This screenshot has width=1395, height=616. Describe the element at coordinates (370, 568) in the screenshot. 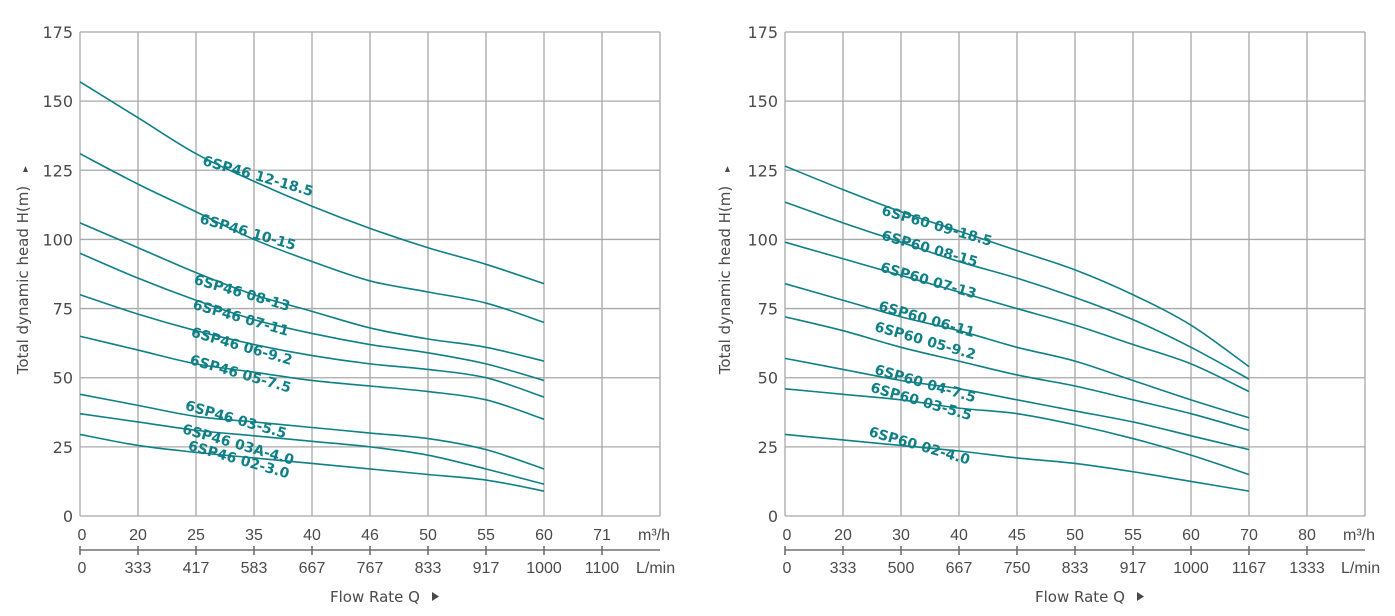

I see `x-tick-label-lmin: 767` at that location.